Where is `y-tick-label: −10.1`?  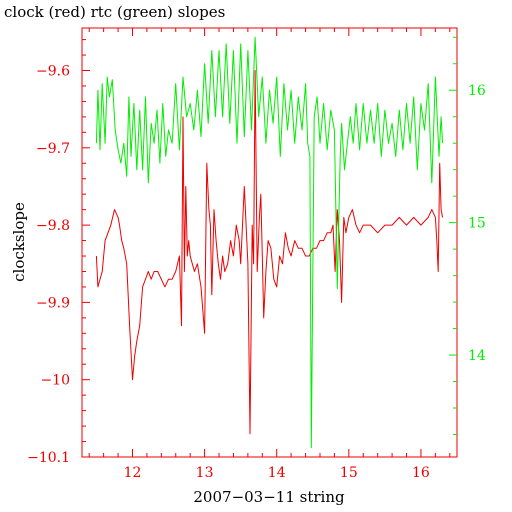
y-tick-label: −10.1 is located at coordinates (48, 458).